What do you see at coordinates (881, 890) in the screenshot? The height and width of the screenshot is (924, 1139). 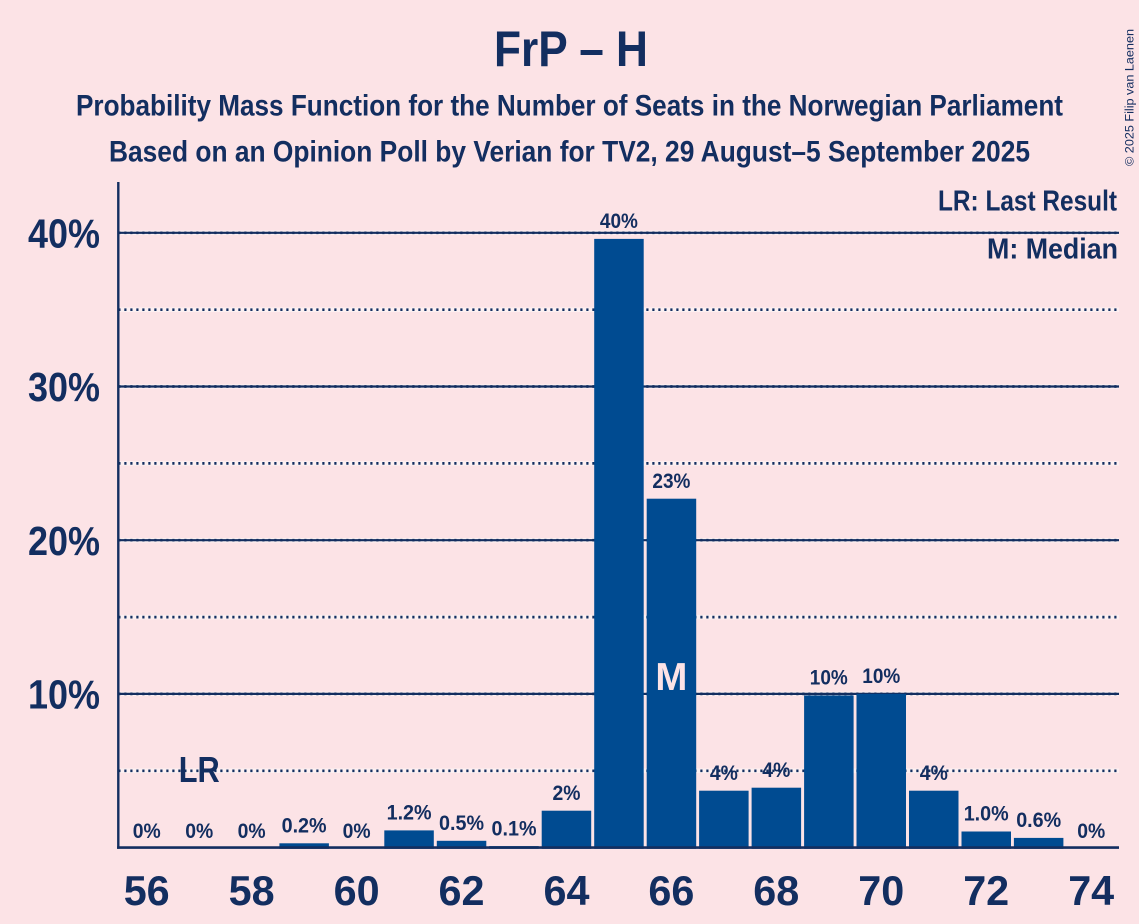 I see `svg-text: 70` at bounding box center [881, 890].